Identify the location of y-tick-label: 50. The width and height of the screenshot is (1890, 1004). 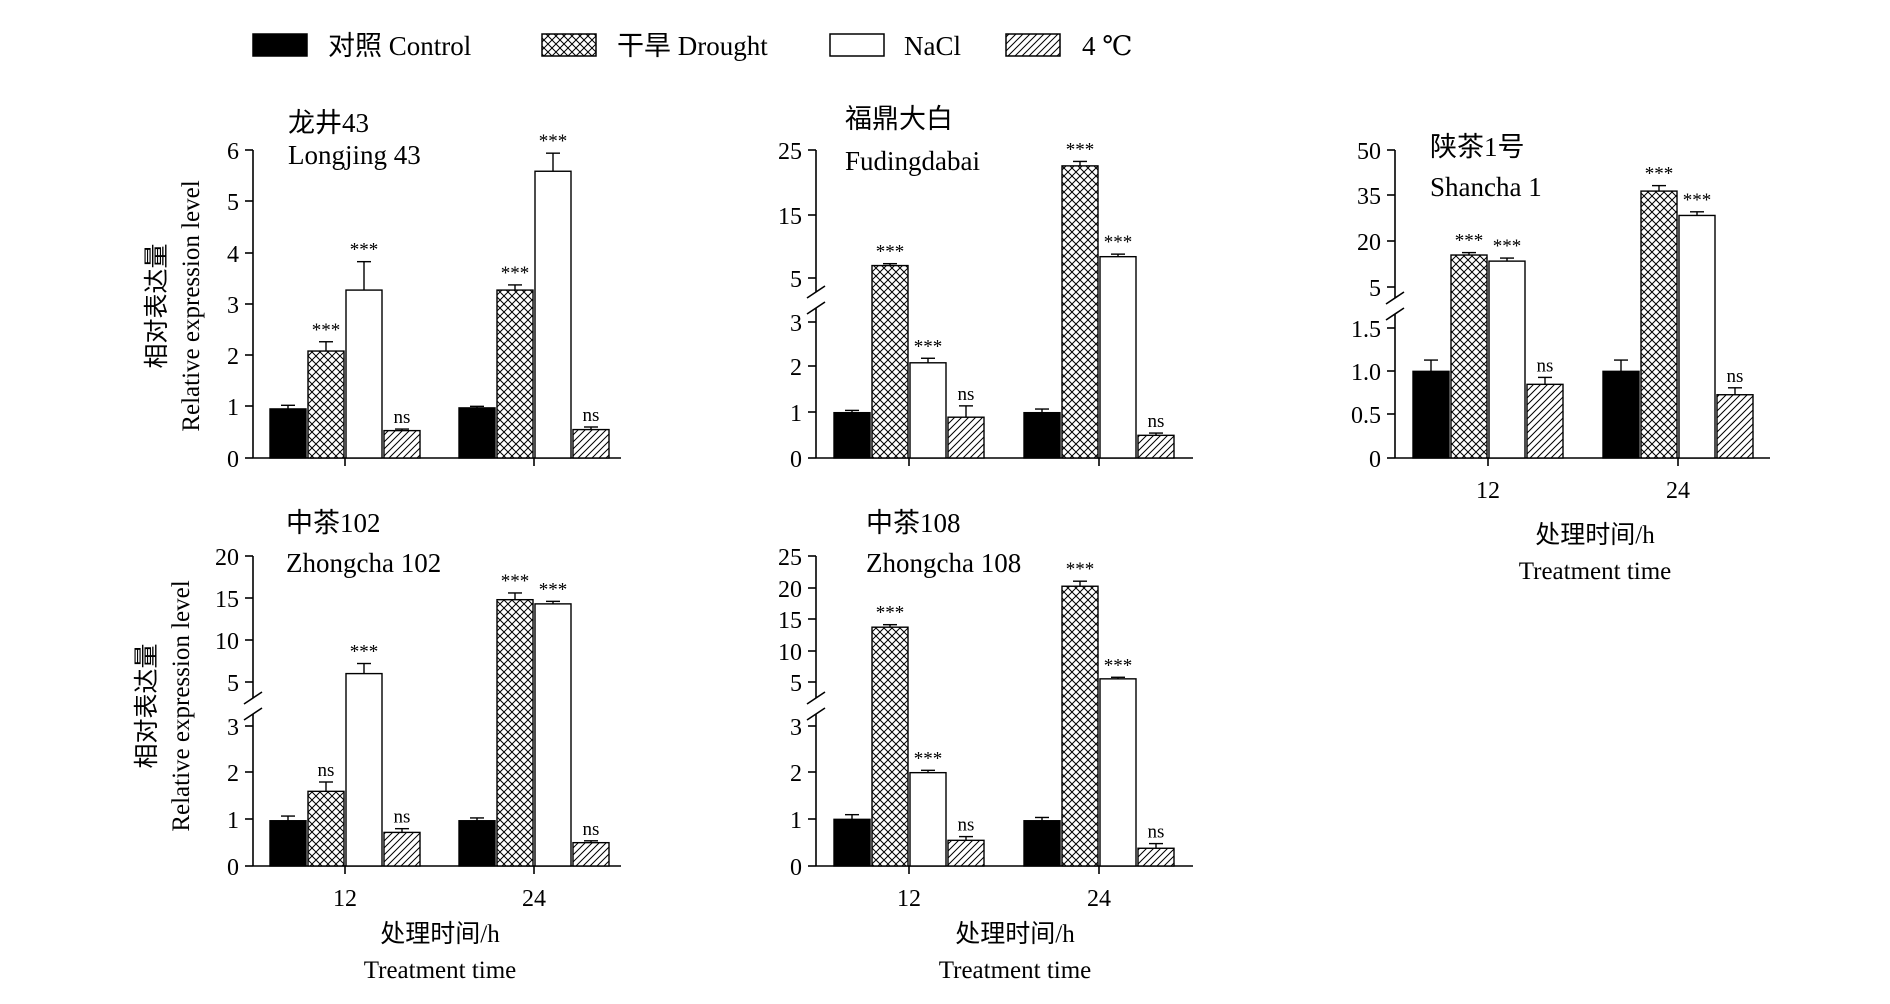
(1369, 152).